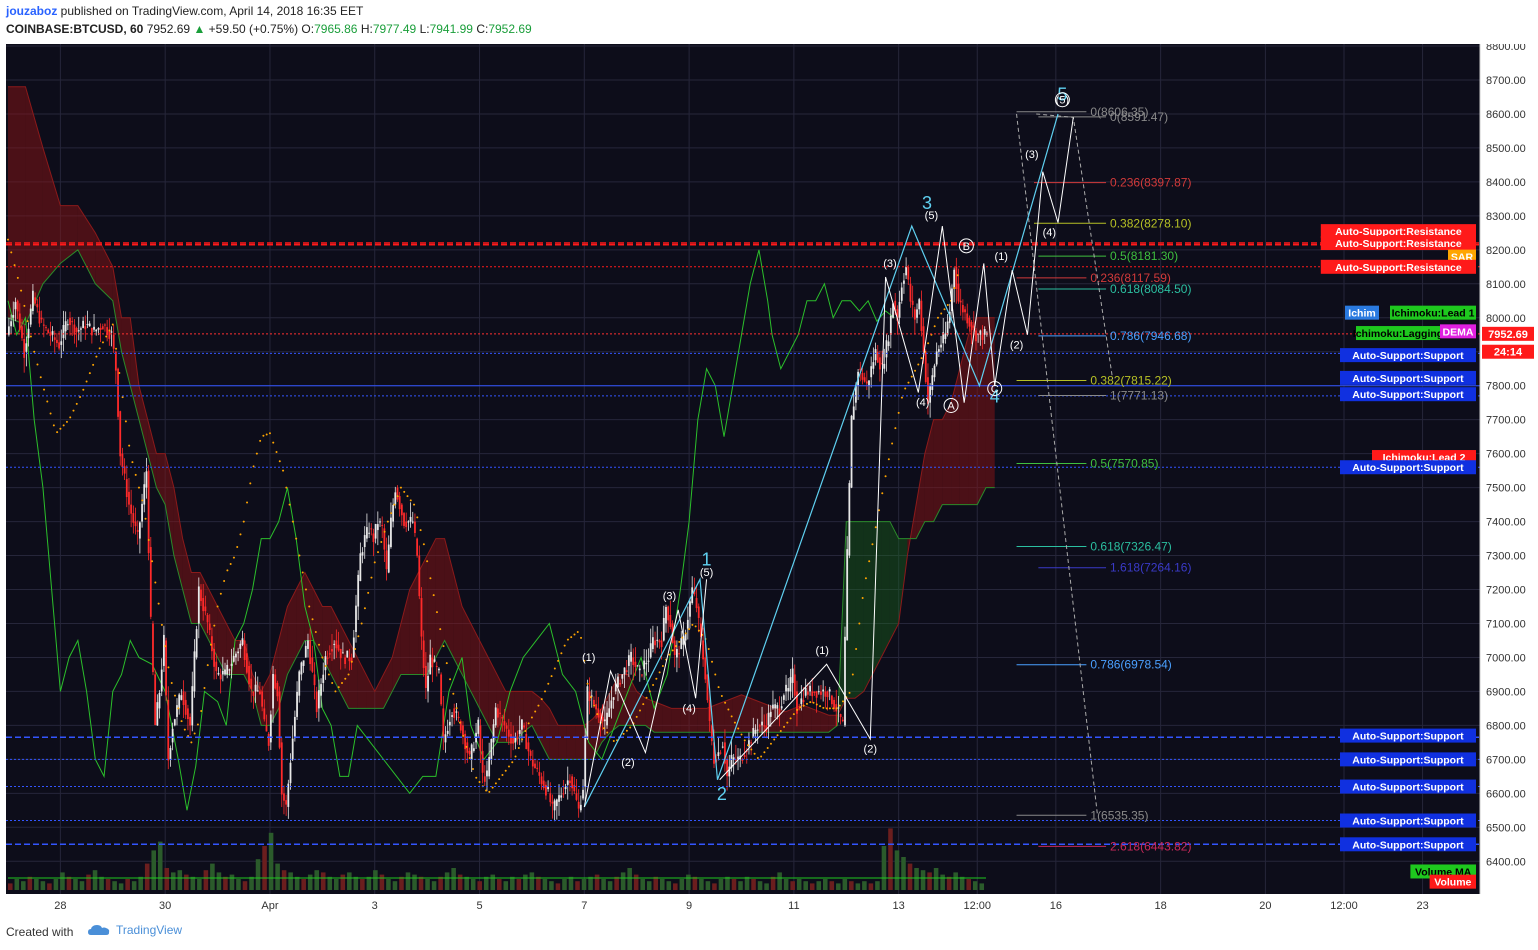 The height and width of the screenshot is (950, 1538). What do you see at coordinates (769, 932) in the screenshot?
I see `footer: Created with TradingView` at bounding box center [769, 932].